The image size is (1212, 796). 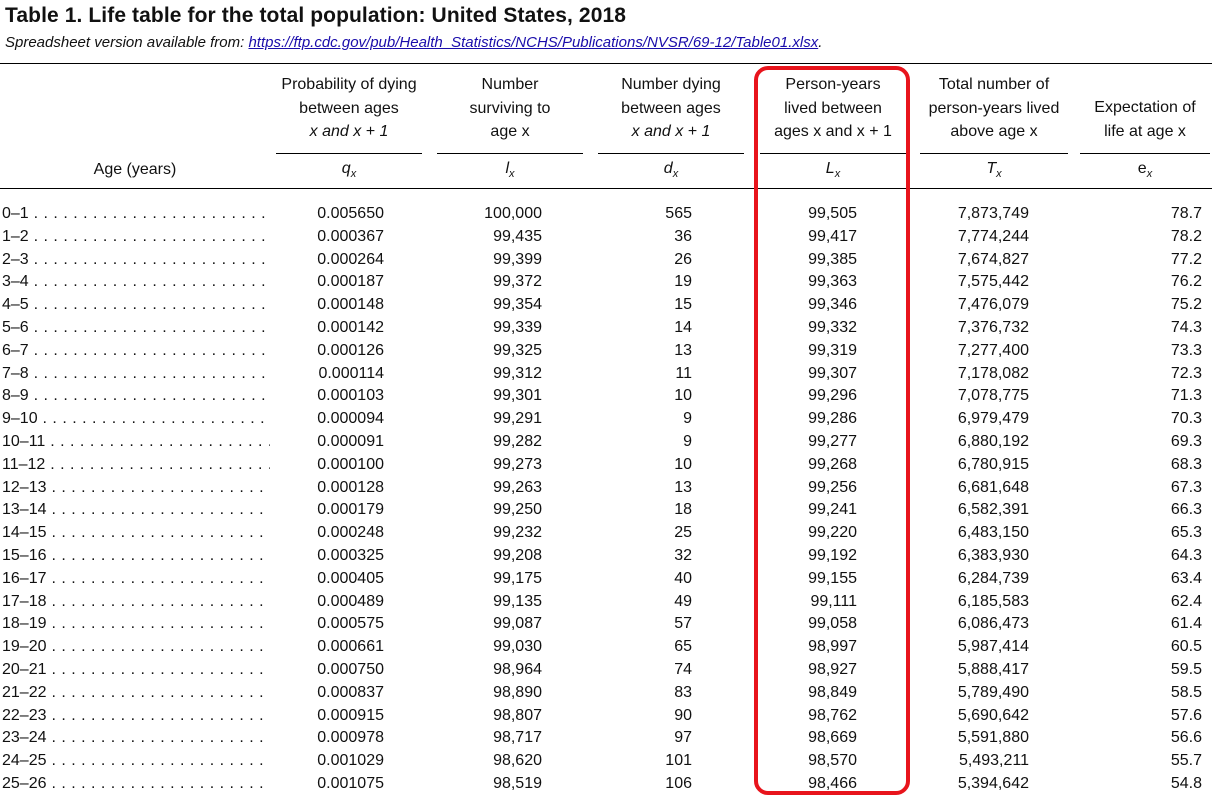 What do you see at coordinates (683, 715) in the screenshot?
I see `d-cell: 90` at bounding box center [683, 715].